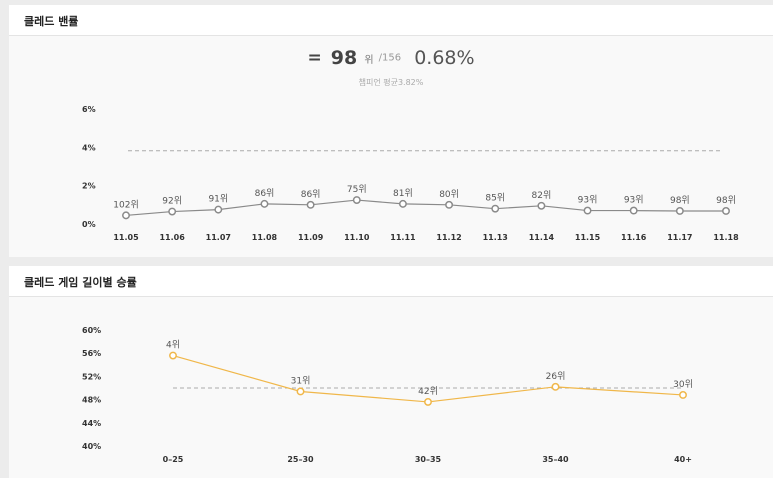  I want to click on ban-rate-point-label: 81위, so click(403, 193).